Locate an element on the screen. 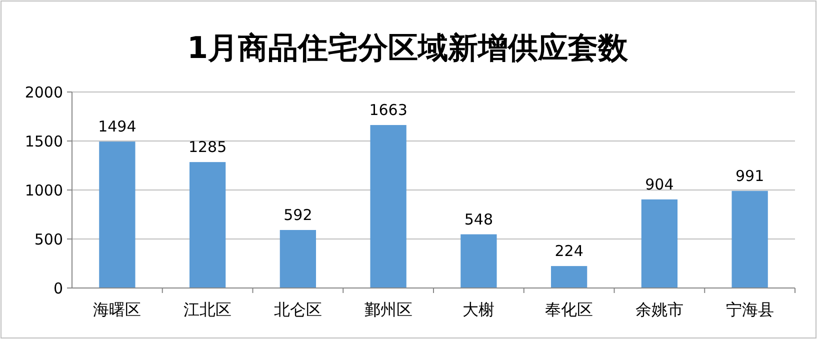 Image resolution: width=823 pixels, height=346 pixels. x-tick-label: 海曙区 is located at coordinates (117, 309).